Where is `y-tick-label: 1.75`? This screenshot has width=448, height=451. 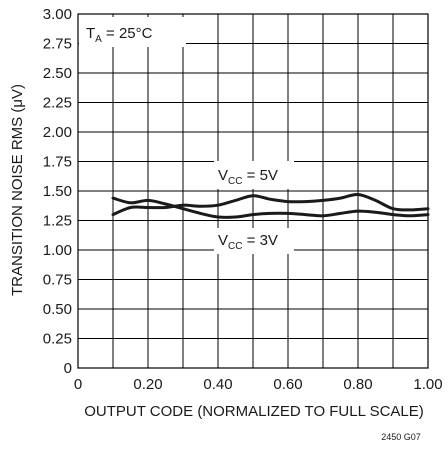
y-tick-label: 1.75 is located at coordinates (57, 162).